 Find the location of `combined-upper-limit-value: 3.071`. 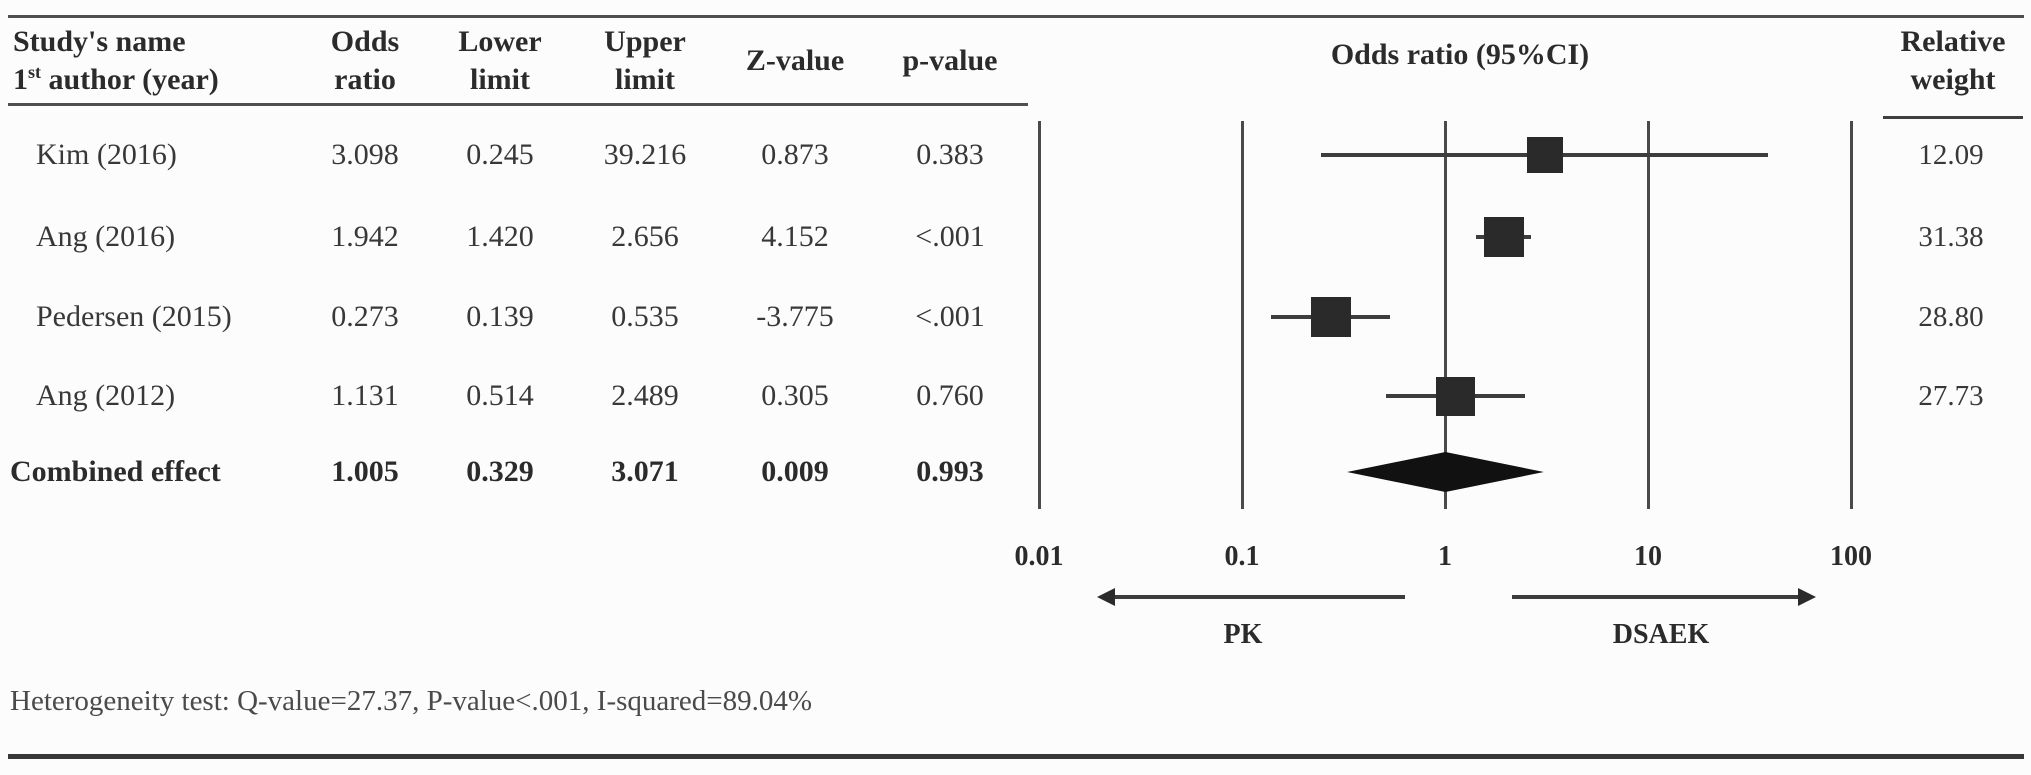

combined-upper-limit-value: 3.071 is located at coordinates (645, 471).